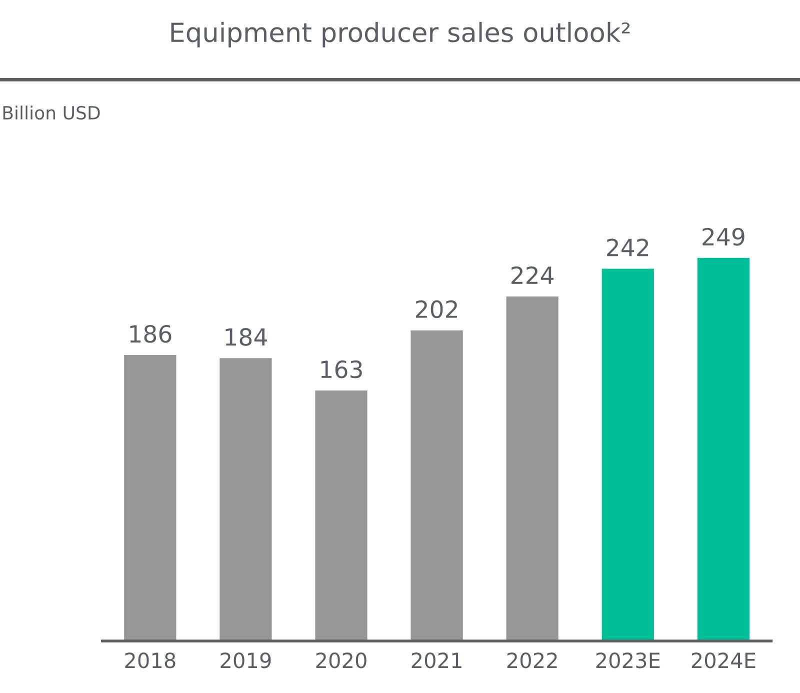 The width and height of the screenshot is (800, 693). Describe the element at coordinates (150, 660) in the screenshot. I see `x-tick-label: 2018` at that location.